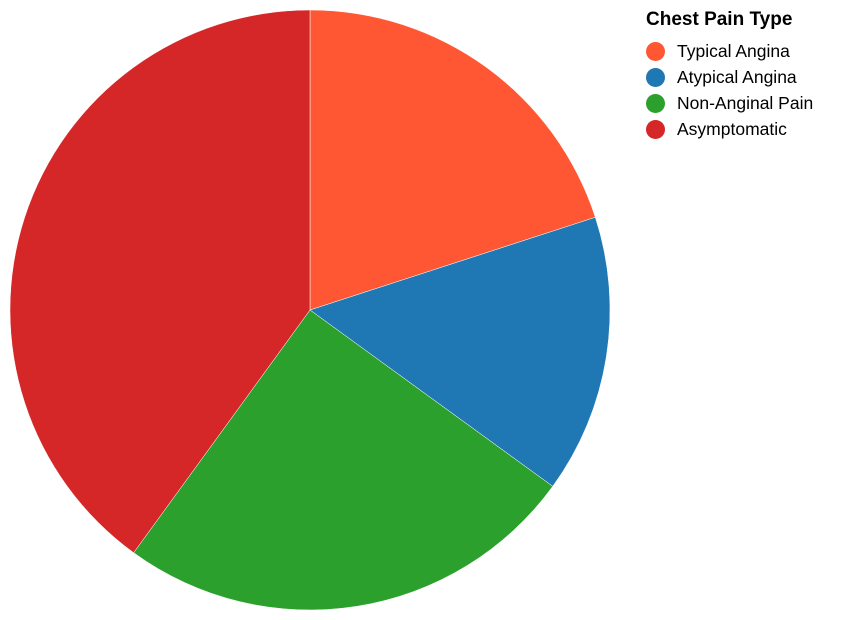  I want to click on legend-label-non-anginal-pain: Non-Anginal Pain, so click(745, 102).